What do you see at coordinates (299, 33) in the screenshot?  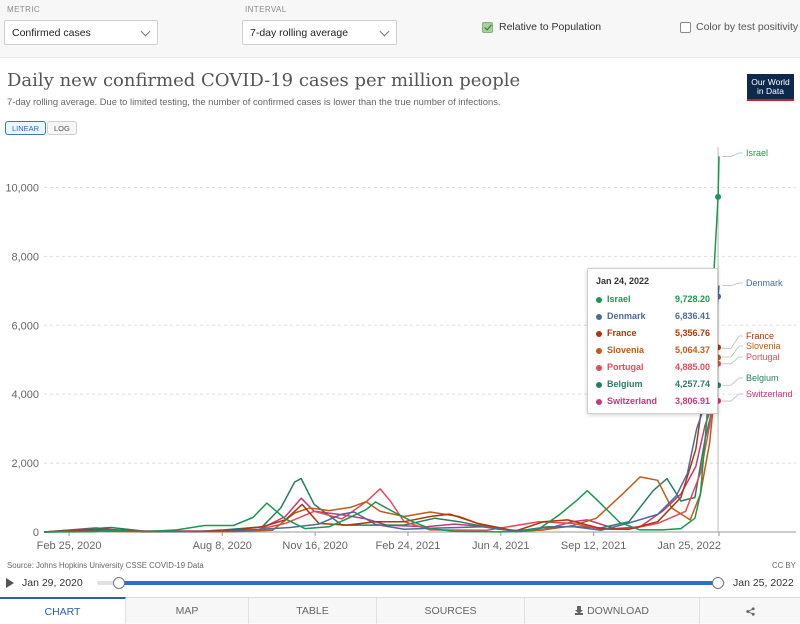 I see `interval-select-value: 7-day rolling average` at bounding box center [299, 33].